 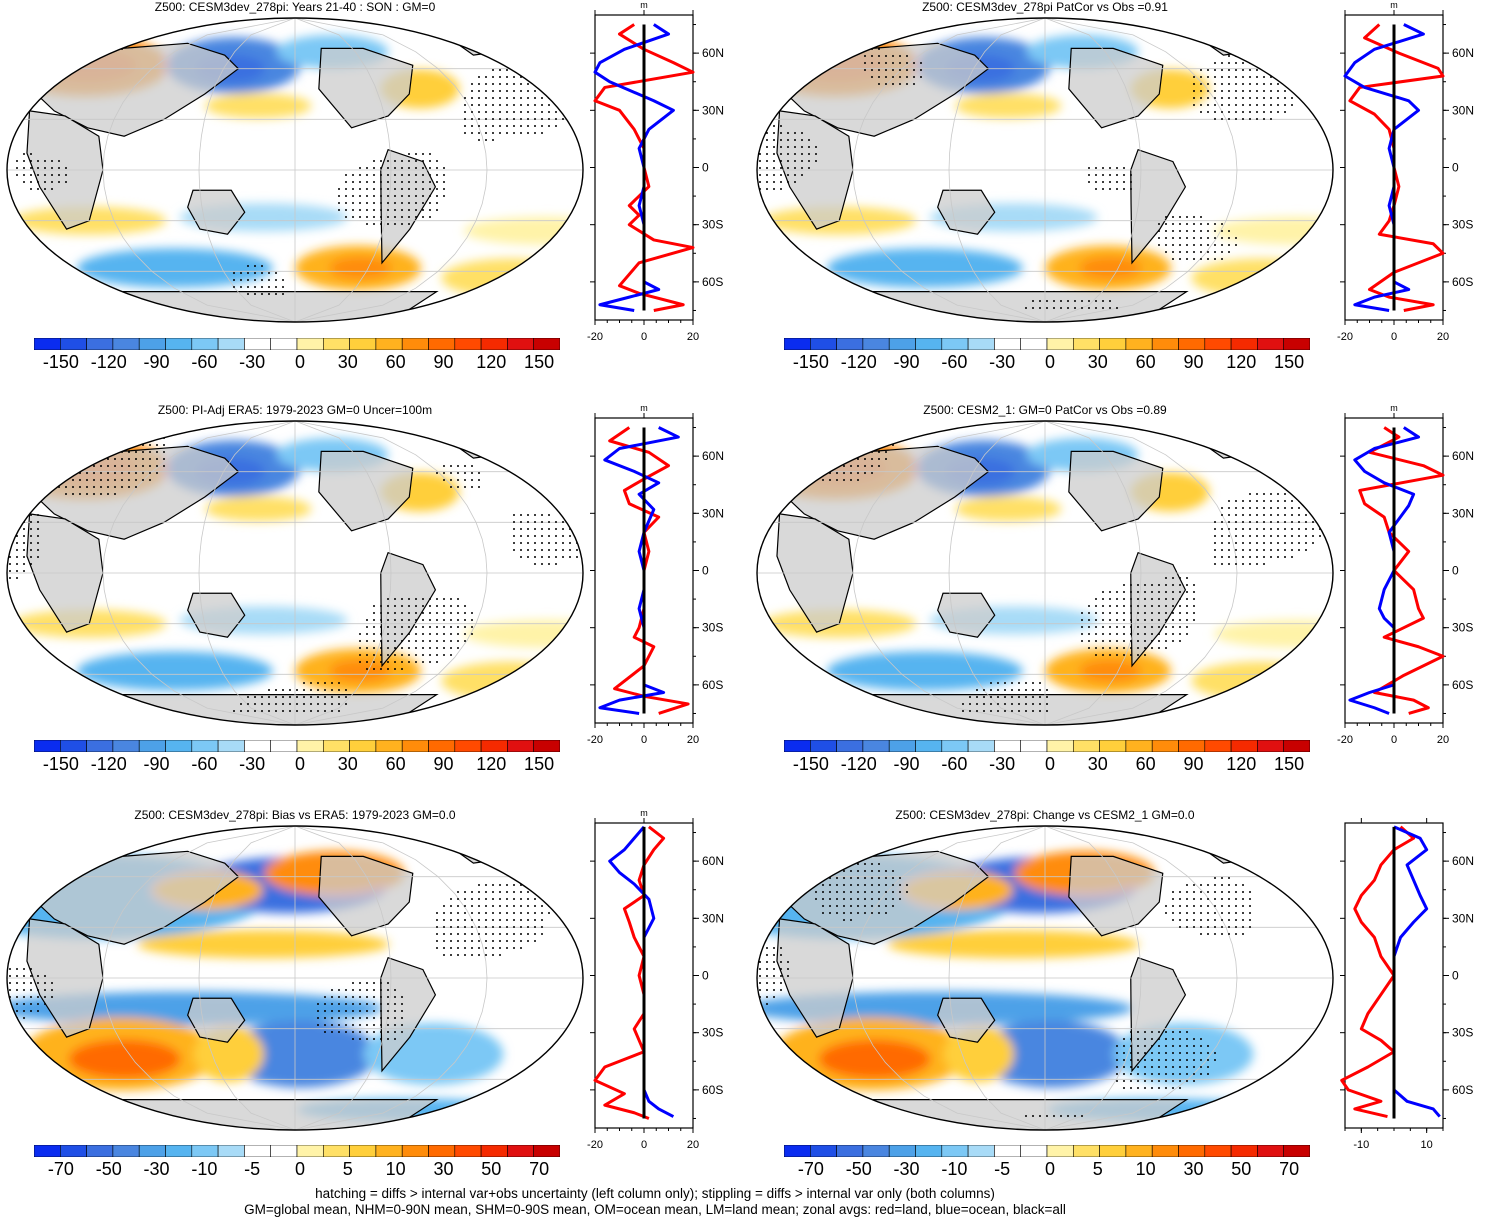 What do you see at coordinates (248, 709) in the screenshot?
I see `continent` at bounding box center [248, 709].